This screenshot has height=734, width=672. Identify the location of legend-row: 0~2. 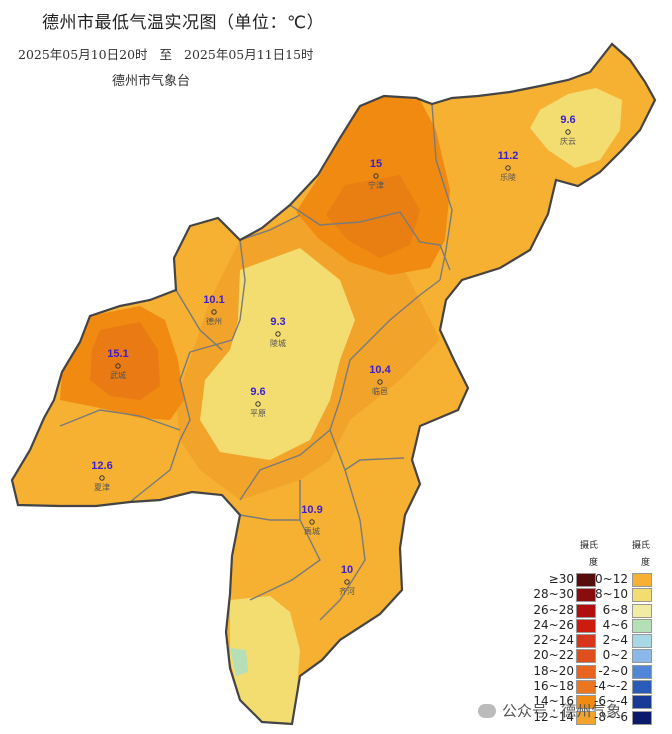
(613, 656).